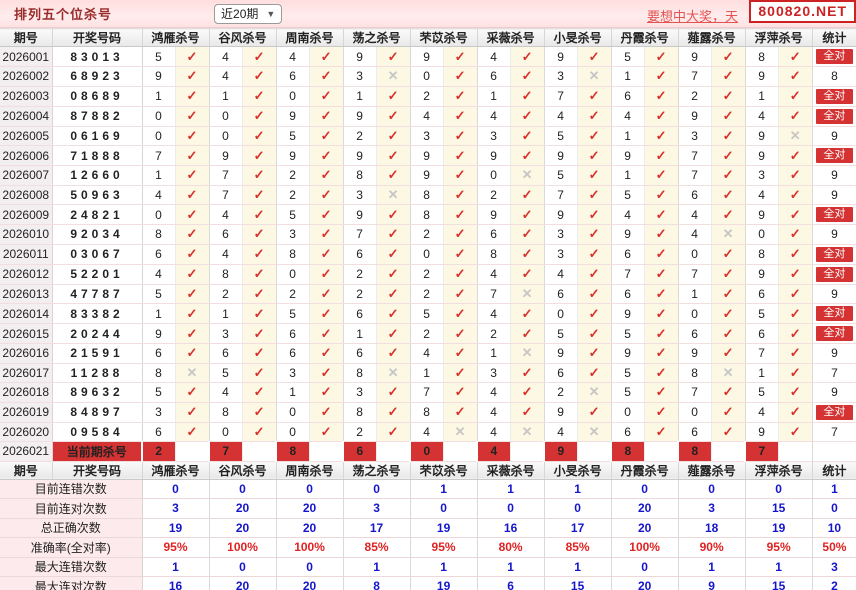 This screenshot has width=856, height=590. What do you see at coordinates (240, 14) in the screenshot?
I see `period-range-value: 近20期` at bounding box center [240, 14].